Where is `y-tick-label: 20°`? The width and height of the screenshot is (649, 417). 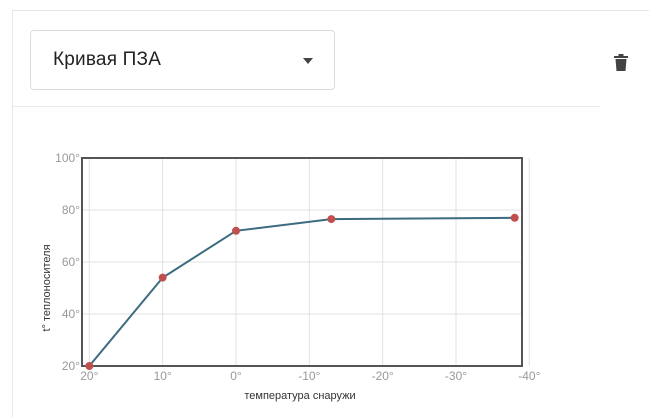
y-tick-label: 20° is located at coordinates (71, 366).